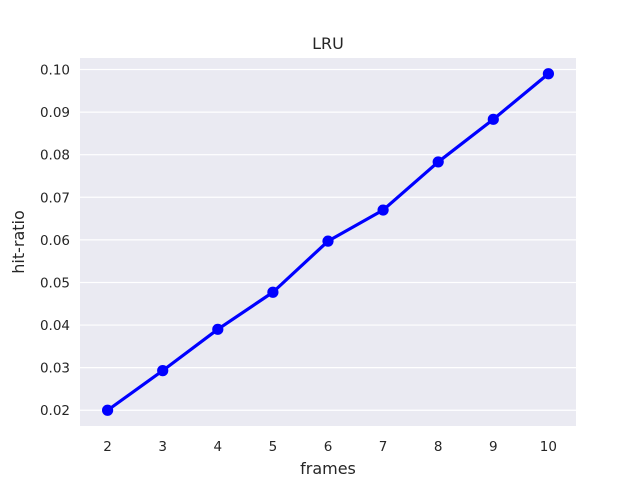 This screenshot has height=480, width=640. Describe the element at coordinates (548, 447) in the screenshot. I see `x-tick-label: 10` at that location.